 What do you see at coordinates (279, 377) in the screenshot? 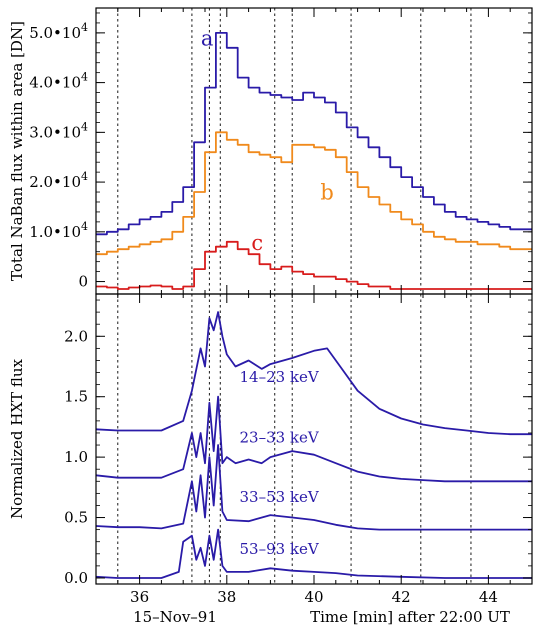
I see `series-label: 14–23 keV` at bounding box center [279, 377].